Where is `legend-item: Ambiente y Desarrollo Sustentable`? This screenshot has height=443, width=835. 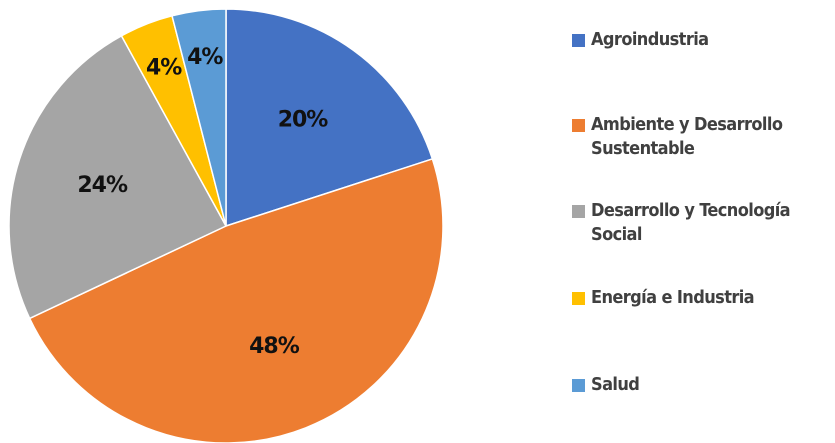
legend-item: Ambiente y Desarrollo Sustentable is located at coordinates (703, 137).